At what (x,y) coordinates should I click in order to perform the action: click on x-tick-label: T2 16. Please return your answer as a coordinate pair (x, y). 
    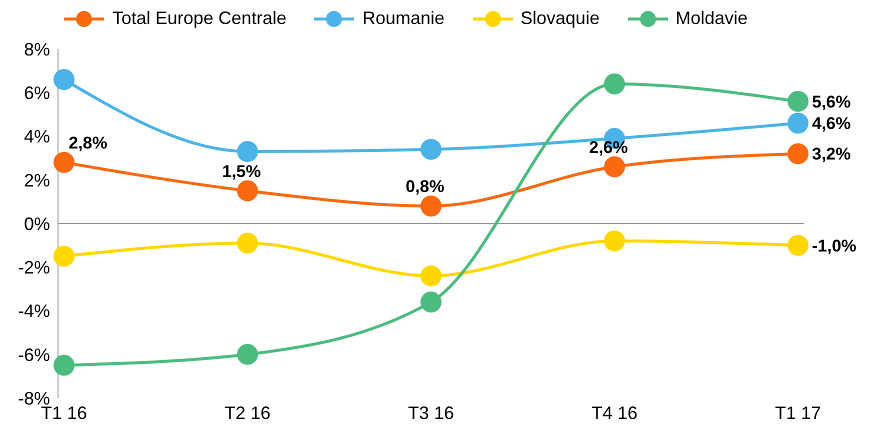
    Looking at the image, I should click on (247, 412).